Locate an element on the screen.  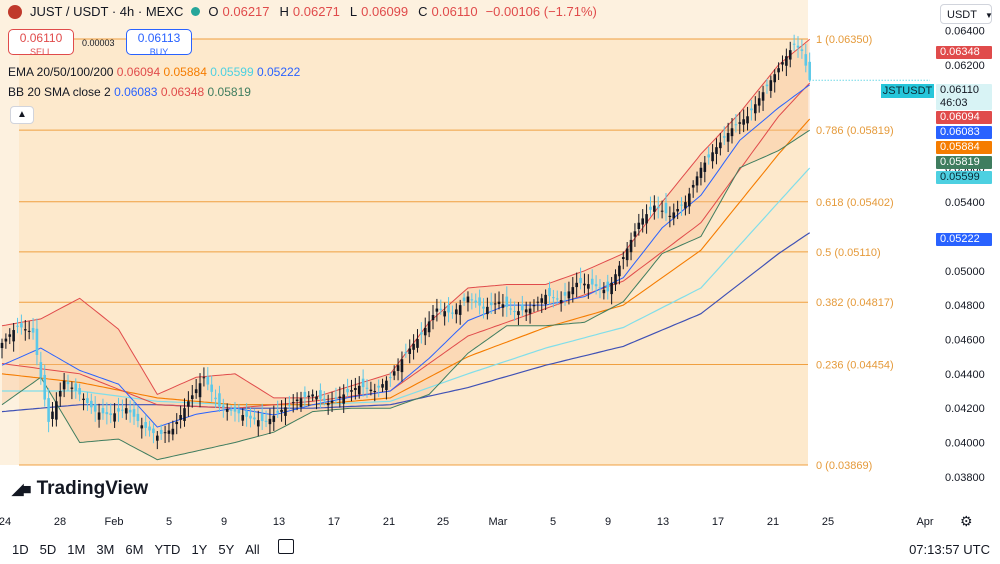
fib-label: 0 (0.03869) is located at coordinates (844, 466).